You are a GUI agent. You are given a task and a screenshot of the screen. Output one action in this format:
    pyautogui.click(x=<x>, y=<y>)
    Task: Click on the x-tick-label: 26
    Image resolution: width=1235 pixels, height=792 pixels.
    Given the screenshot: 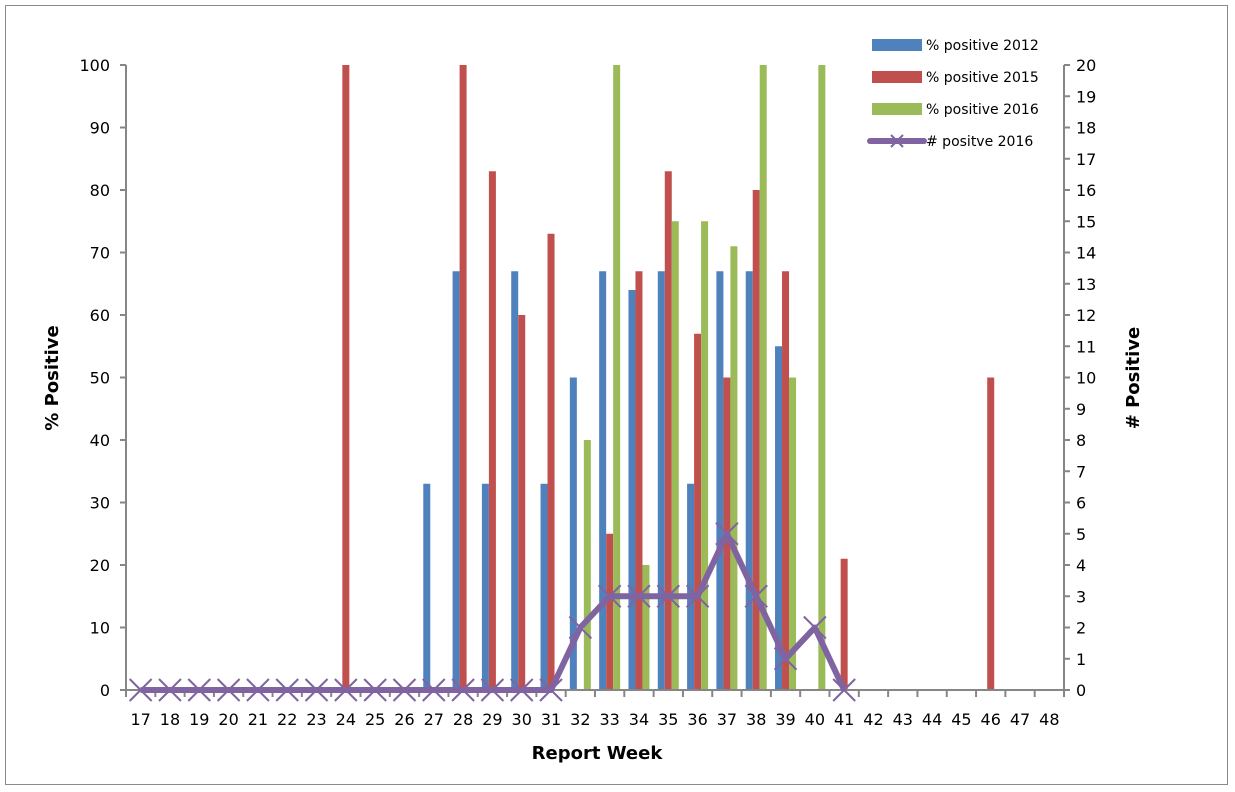 What is the action you would take?
    pyautogui.click(x=404, y=719)
    